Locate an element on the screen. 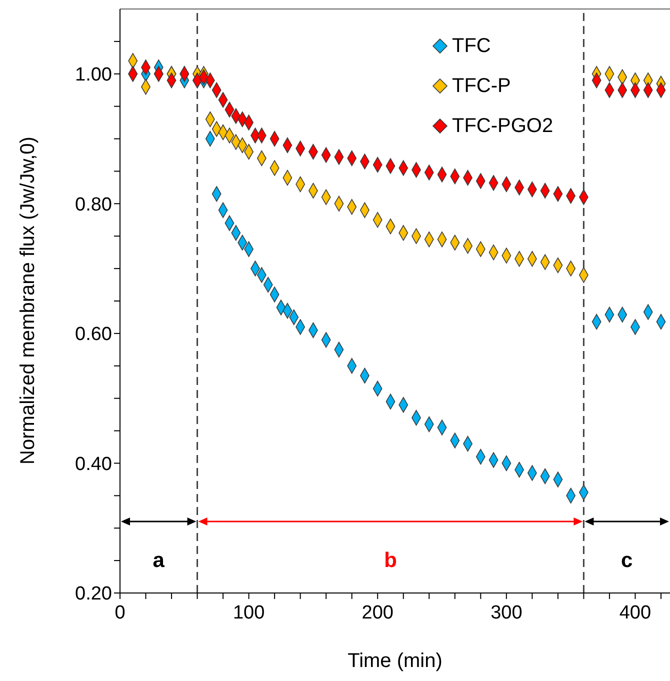 Image resolution: width=670 pixels, height=681 pixels. y-axis-title: Normalized membrane flux (Jw/Jw,0) is located at coordinates (28, 300).